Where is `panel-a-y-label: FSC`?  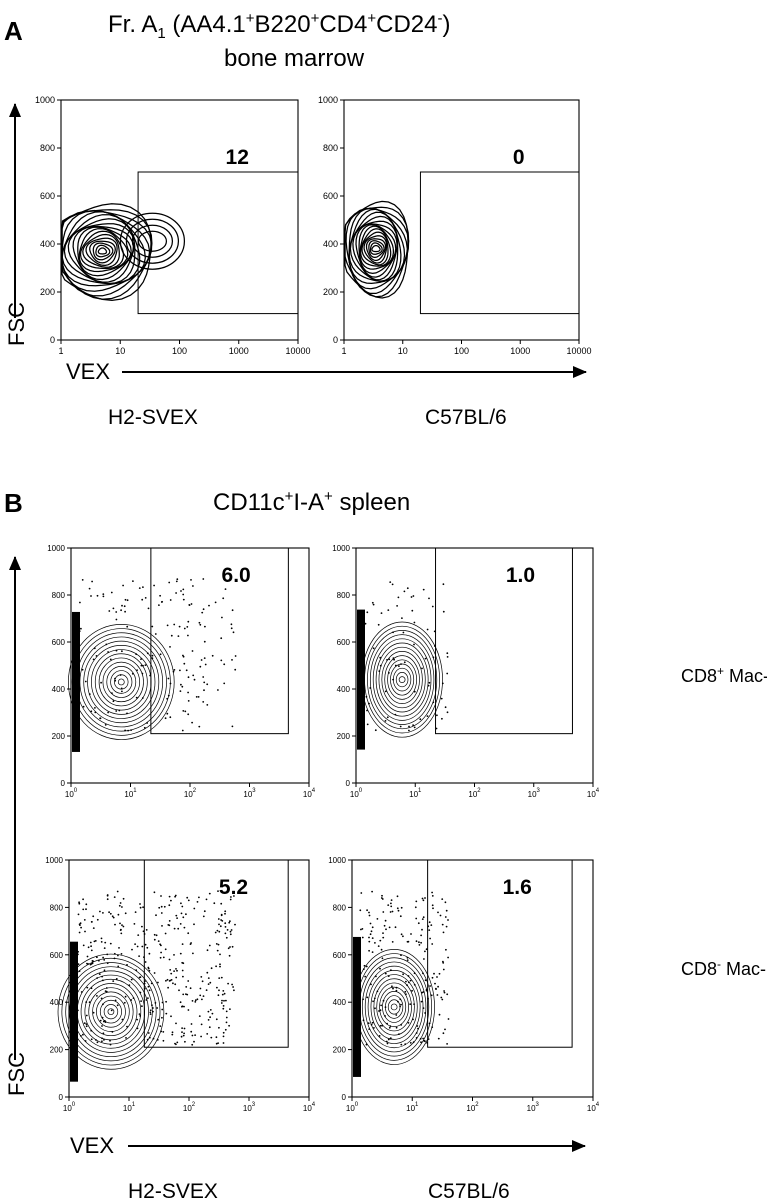
panel-a-y-label: FSC is located at coordinates (16, 324).